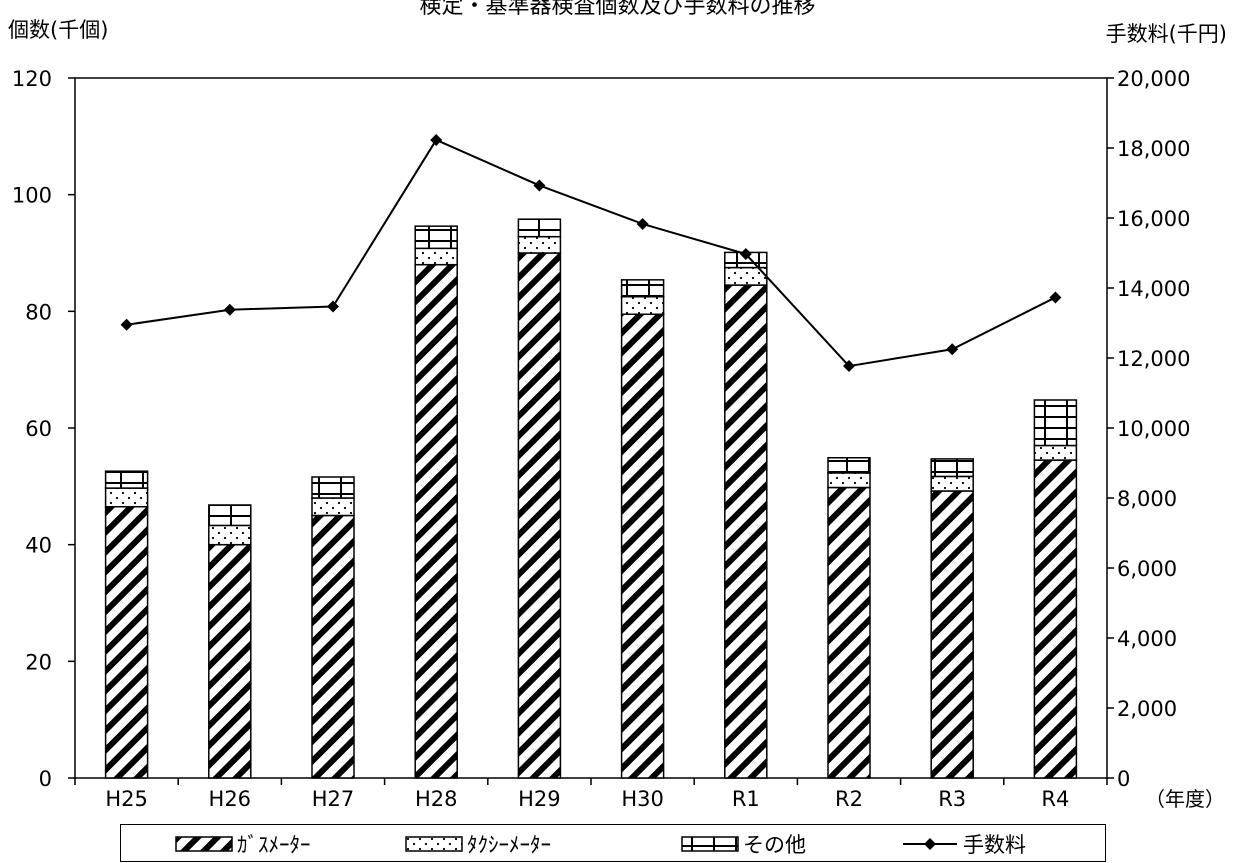  I want to click on bar-segment-H30-s1, so click(642, 305).